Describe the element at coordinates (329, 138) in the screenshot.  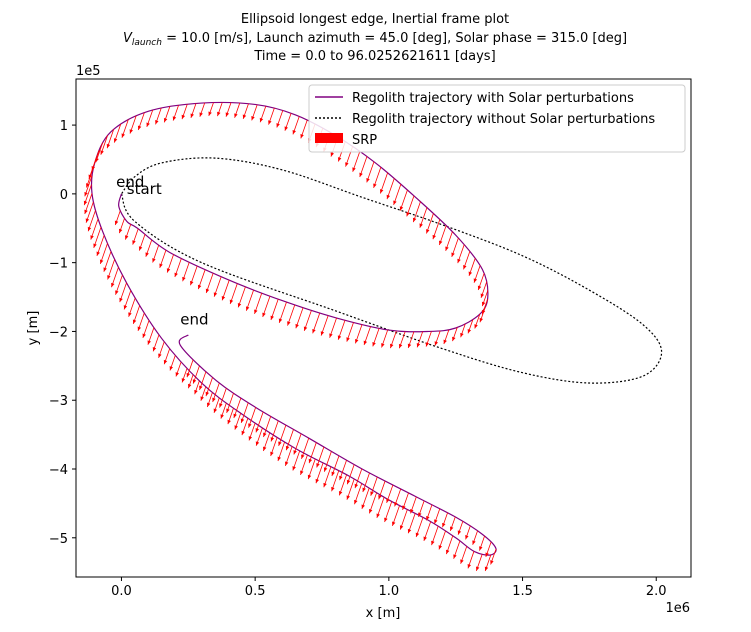
I see `legend-patch-srp` at that location.